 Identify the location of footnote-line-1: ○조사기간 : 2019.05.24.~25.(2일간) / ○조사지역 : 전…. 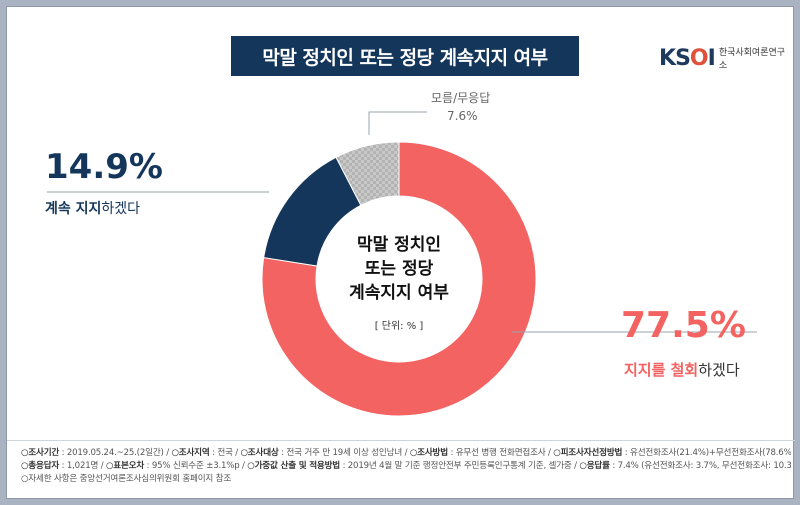
(406, 453).